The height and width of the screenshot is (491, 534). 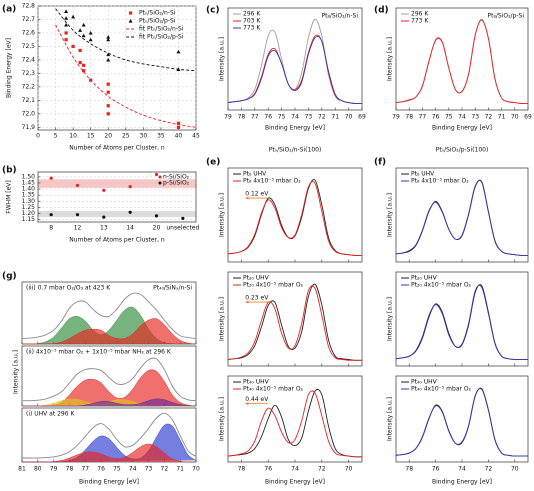 What do you see at coordinates (295, 150) in the screenshot?
I see `chart-title: Ptₙ/SiO₂/n-Si(100)` at bounding box center [295, 150].